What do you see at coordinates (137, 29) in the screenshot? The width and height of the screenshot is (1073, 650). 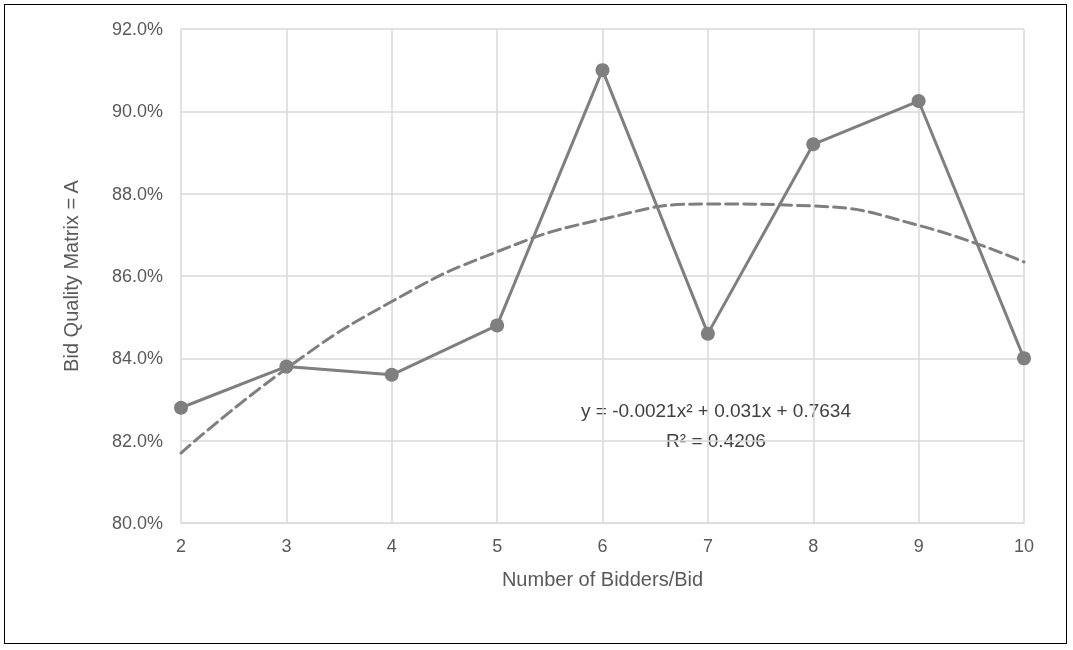 I see `y-tick-label: 92.0%` at bounding box center [137, 29].